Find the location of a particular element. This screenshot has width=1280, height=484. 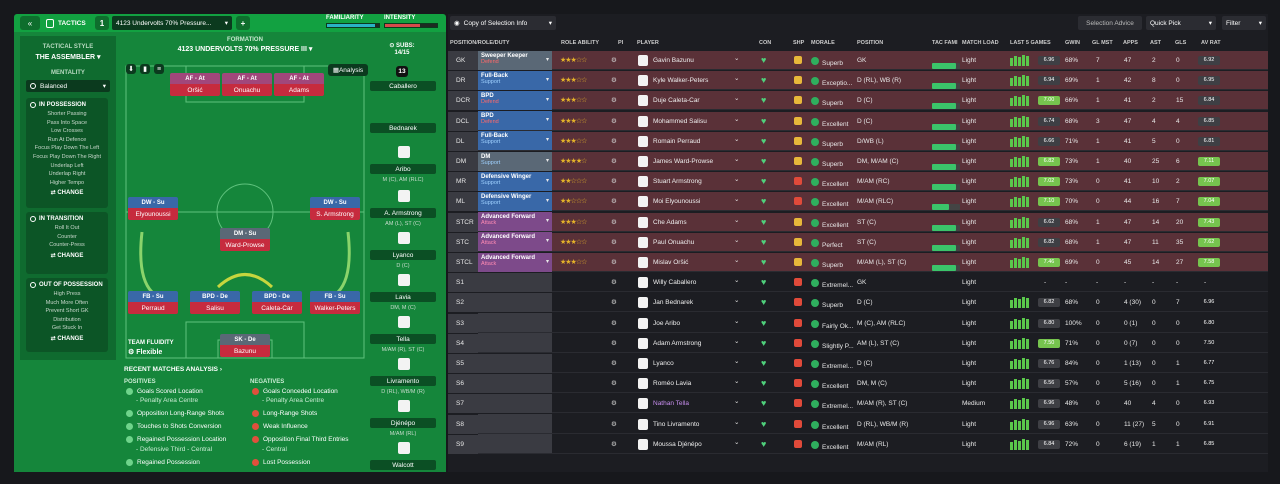

player-name: Willy Caballero is located at coordinates (675, 283).